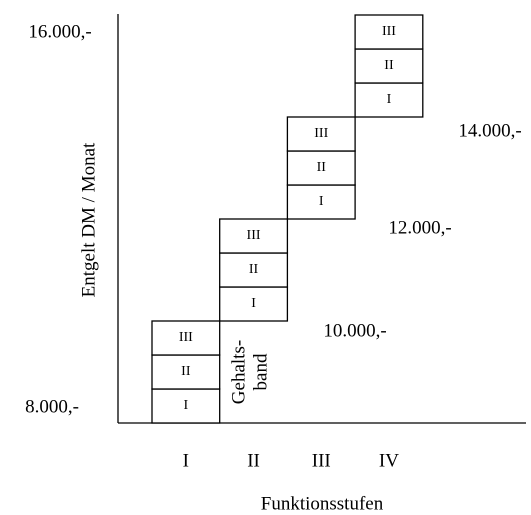 The image size is (531, 515). What do you see at coordinates (52, 406) in the screenshot?
I see `y-bottom-label: 8.000,-` at bounding box center [52, 406].